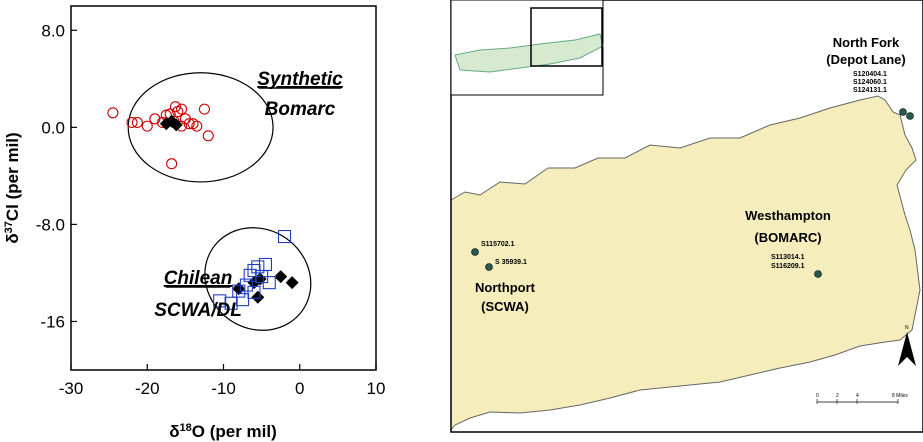 This screenshot has height=442, width=923. I want to click on y-axis-title: δ37Cl (per mil), so click(12, 187).